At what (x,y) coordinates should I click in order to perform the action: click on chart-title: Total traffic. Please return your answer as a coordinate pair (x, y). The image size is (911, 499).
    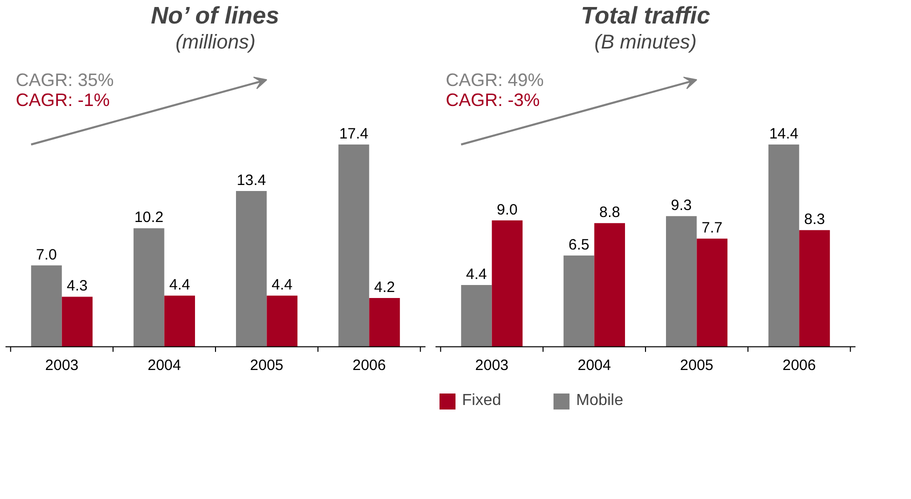
    Looking at the image, I should click on (645, 16).